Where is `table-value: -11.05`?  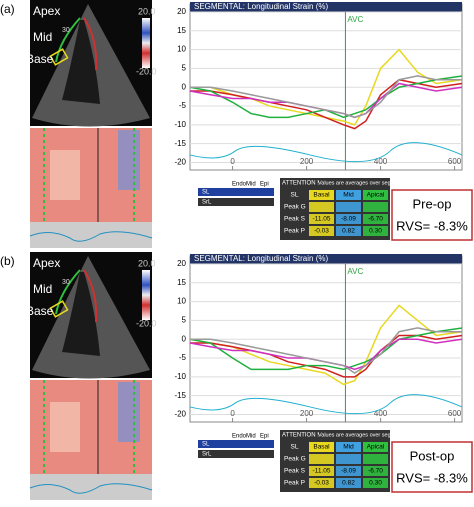
table-value: -11.05 is located at coordinates (322, 219).